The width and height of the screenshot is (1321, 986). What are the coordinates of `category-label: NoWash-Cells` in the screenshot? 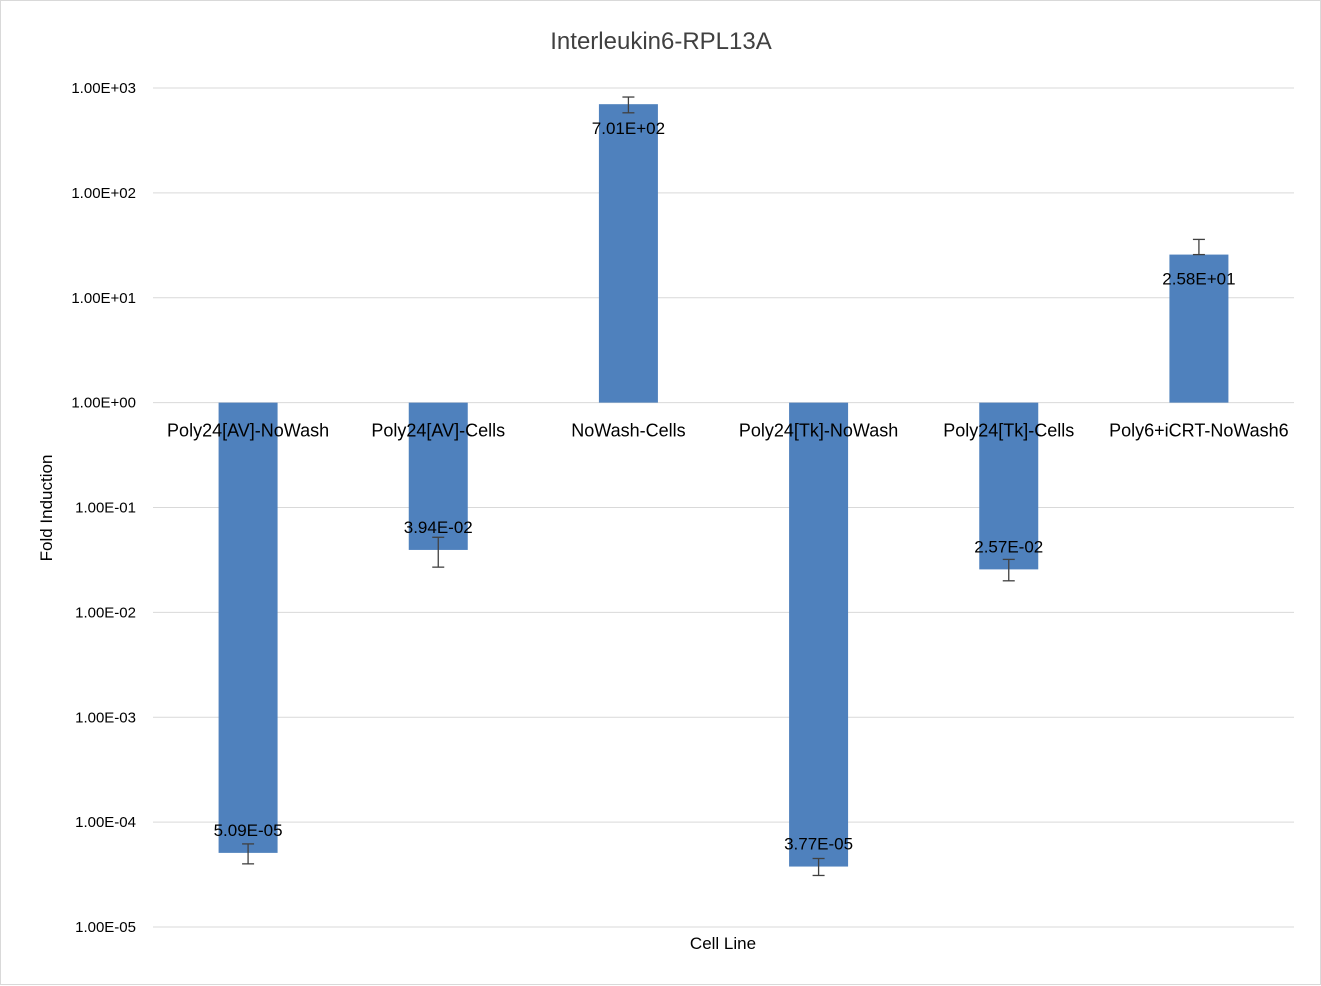 It's located at (628, 431).